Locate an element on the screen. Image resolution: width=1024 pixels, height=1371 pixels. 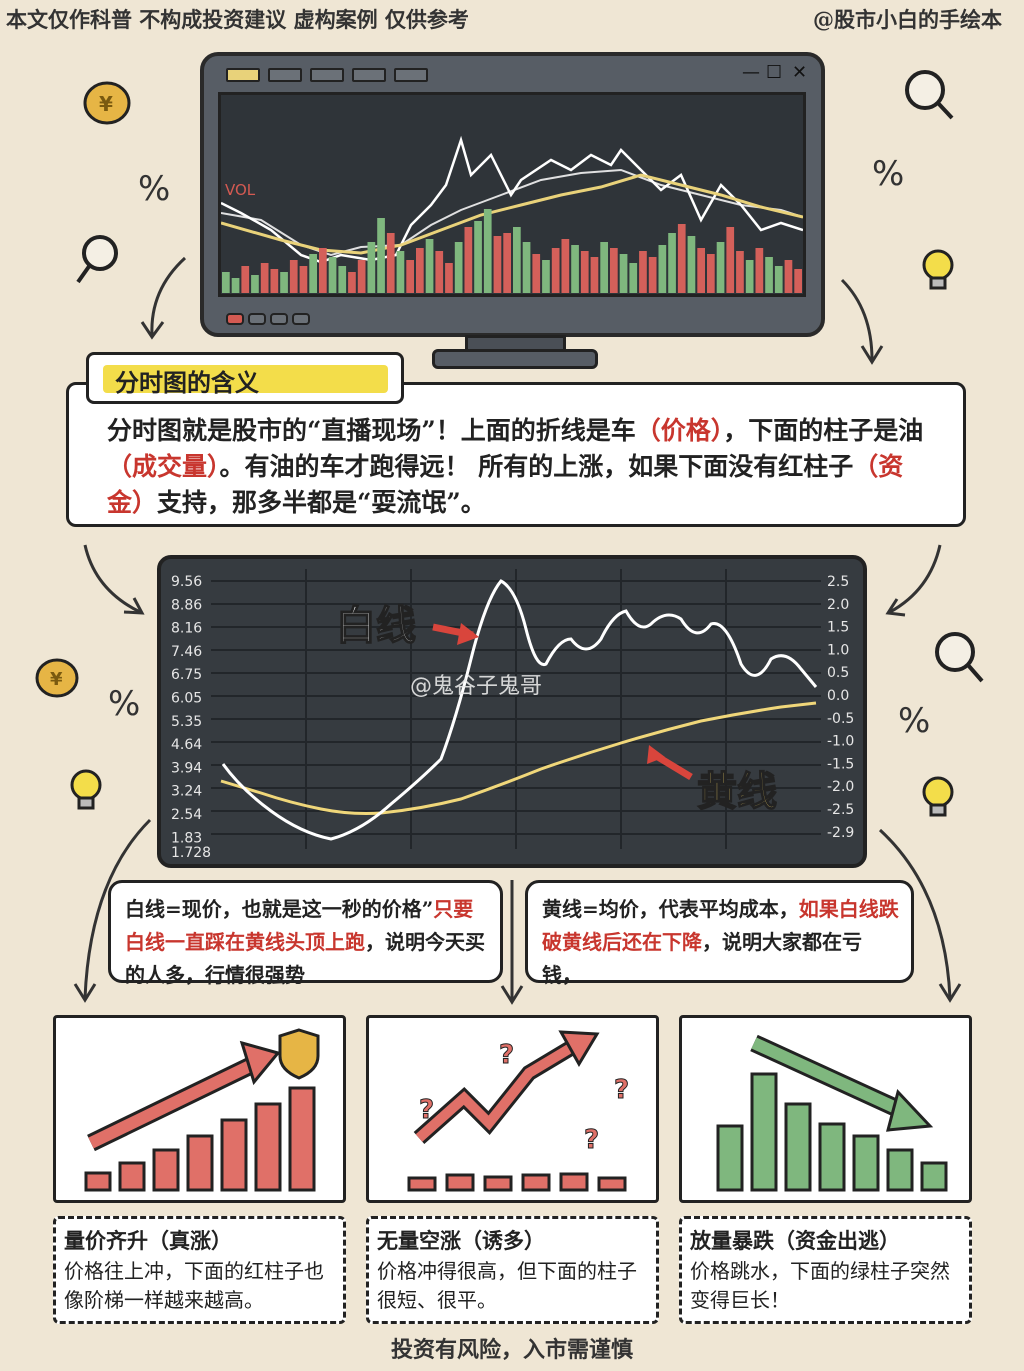
mini-chart: VOL is located at coordinates (512, 214).